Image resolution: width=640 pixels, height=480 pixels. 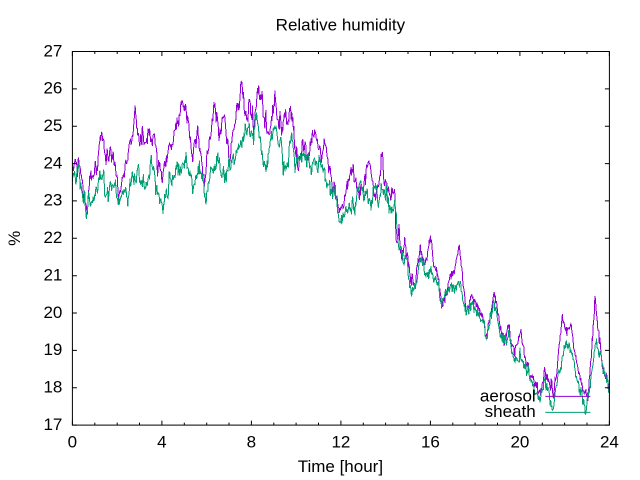 I want to click on svg-text: 23, so click(x=52, y=200).